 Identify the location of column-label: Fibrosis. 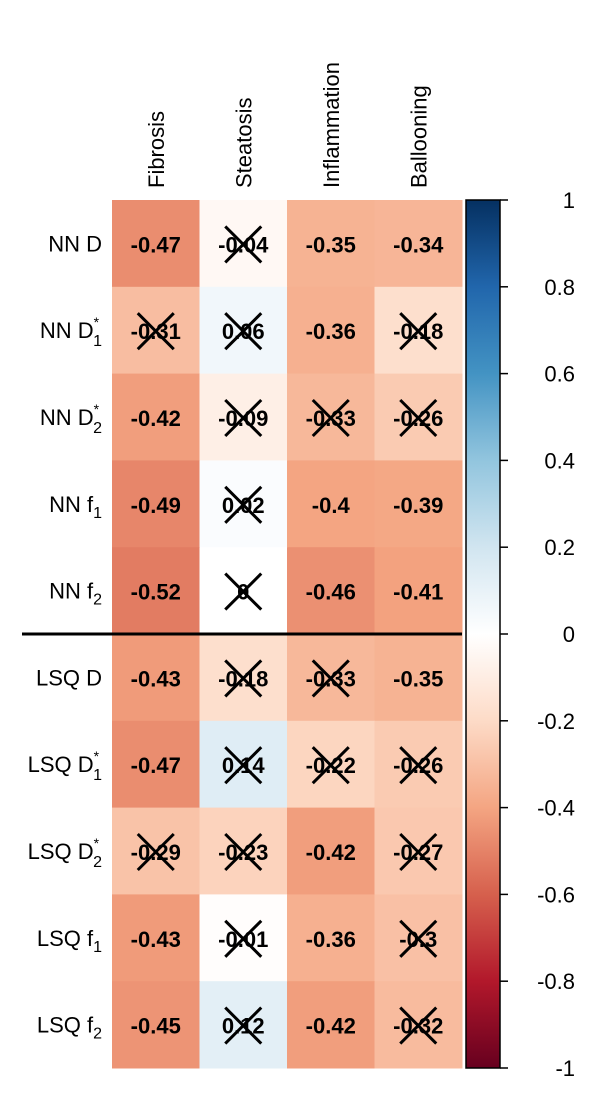
(156, 149).